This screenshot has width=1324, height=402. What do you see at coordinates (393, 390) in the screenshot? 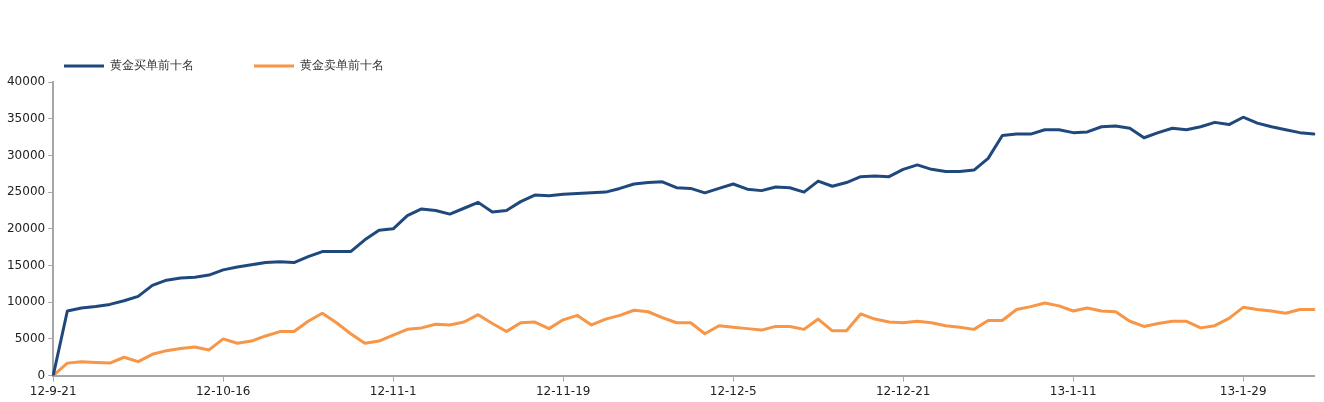
I see `x-tick-label: 12-11-1` at bounding box center [393, 390].